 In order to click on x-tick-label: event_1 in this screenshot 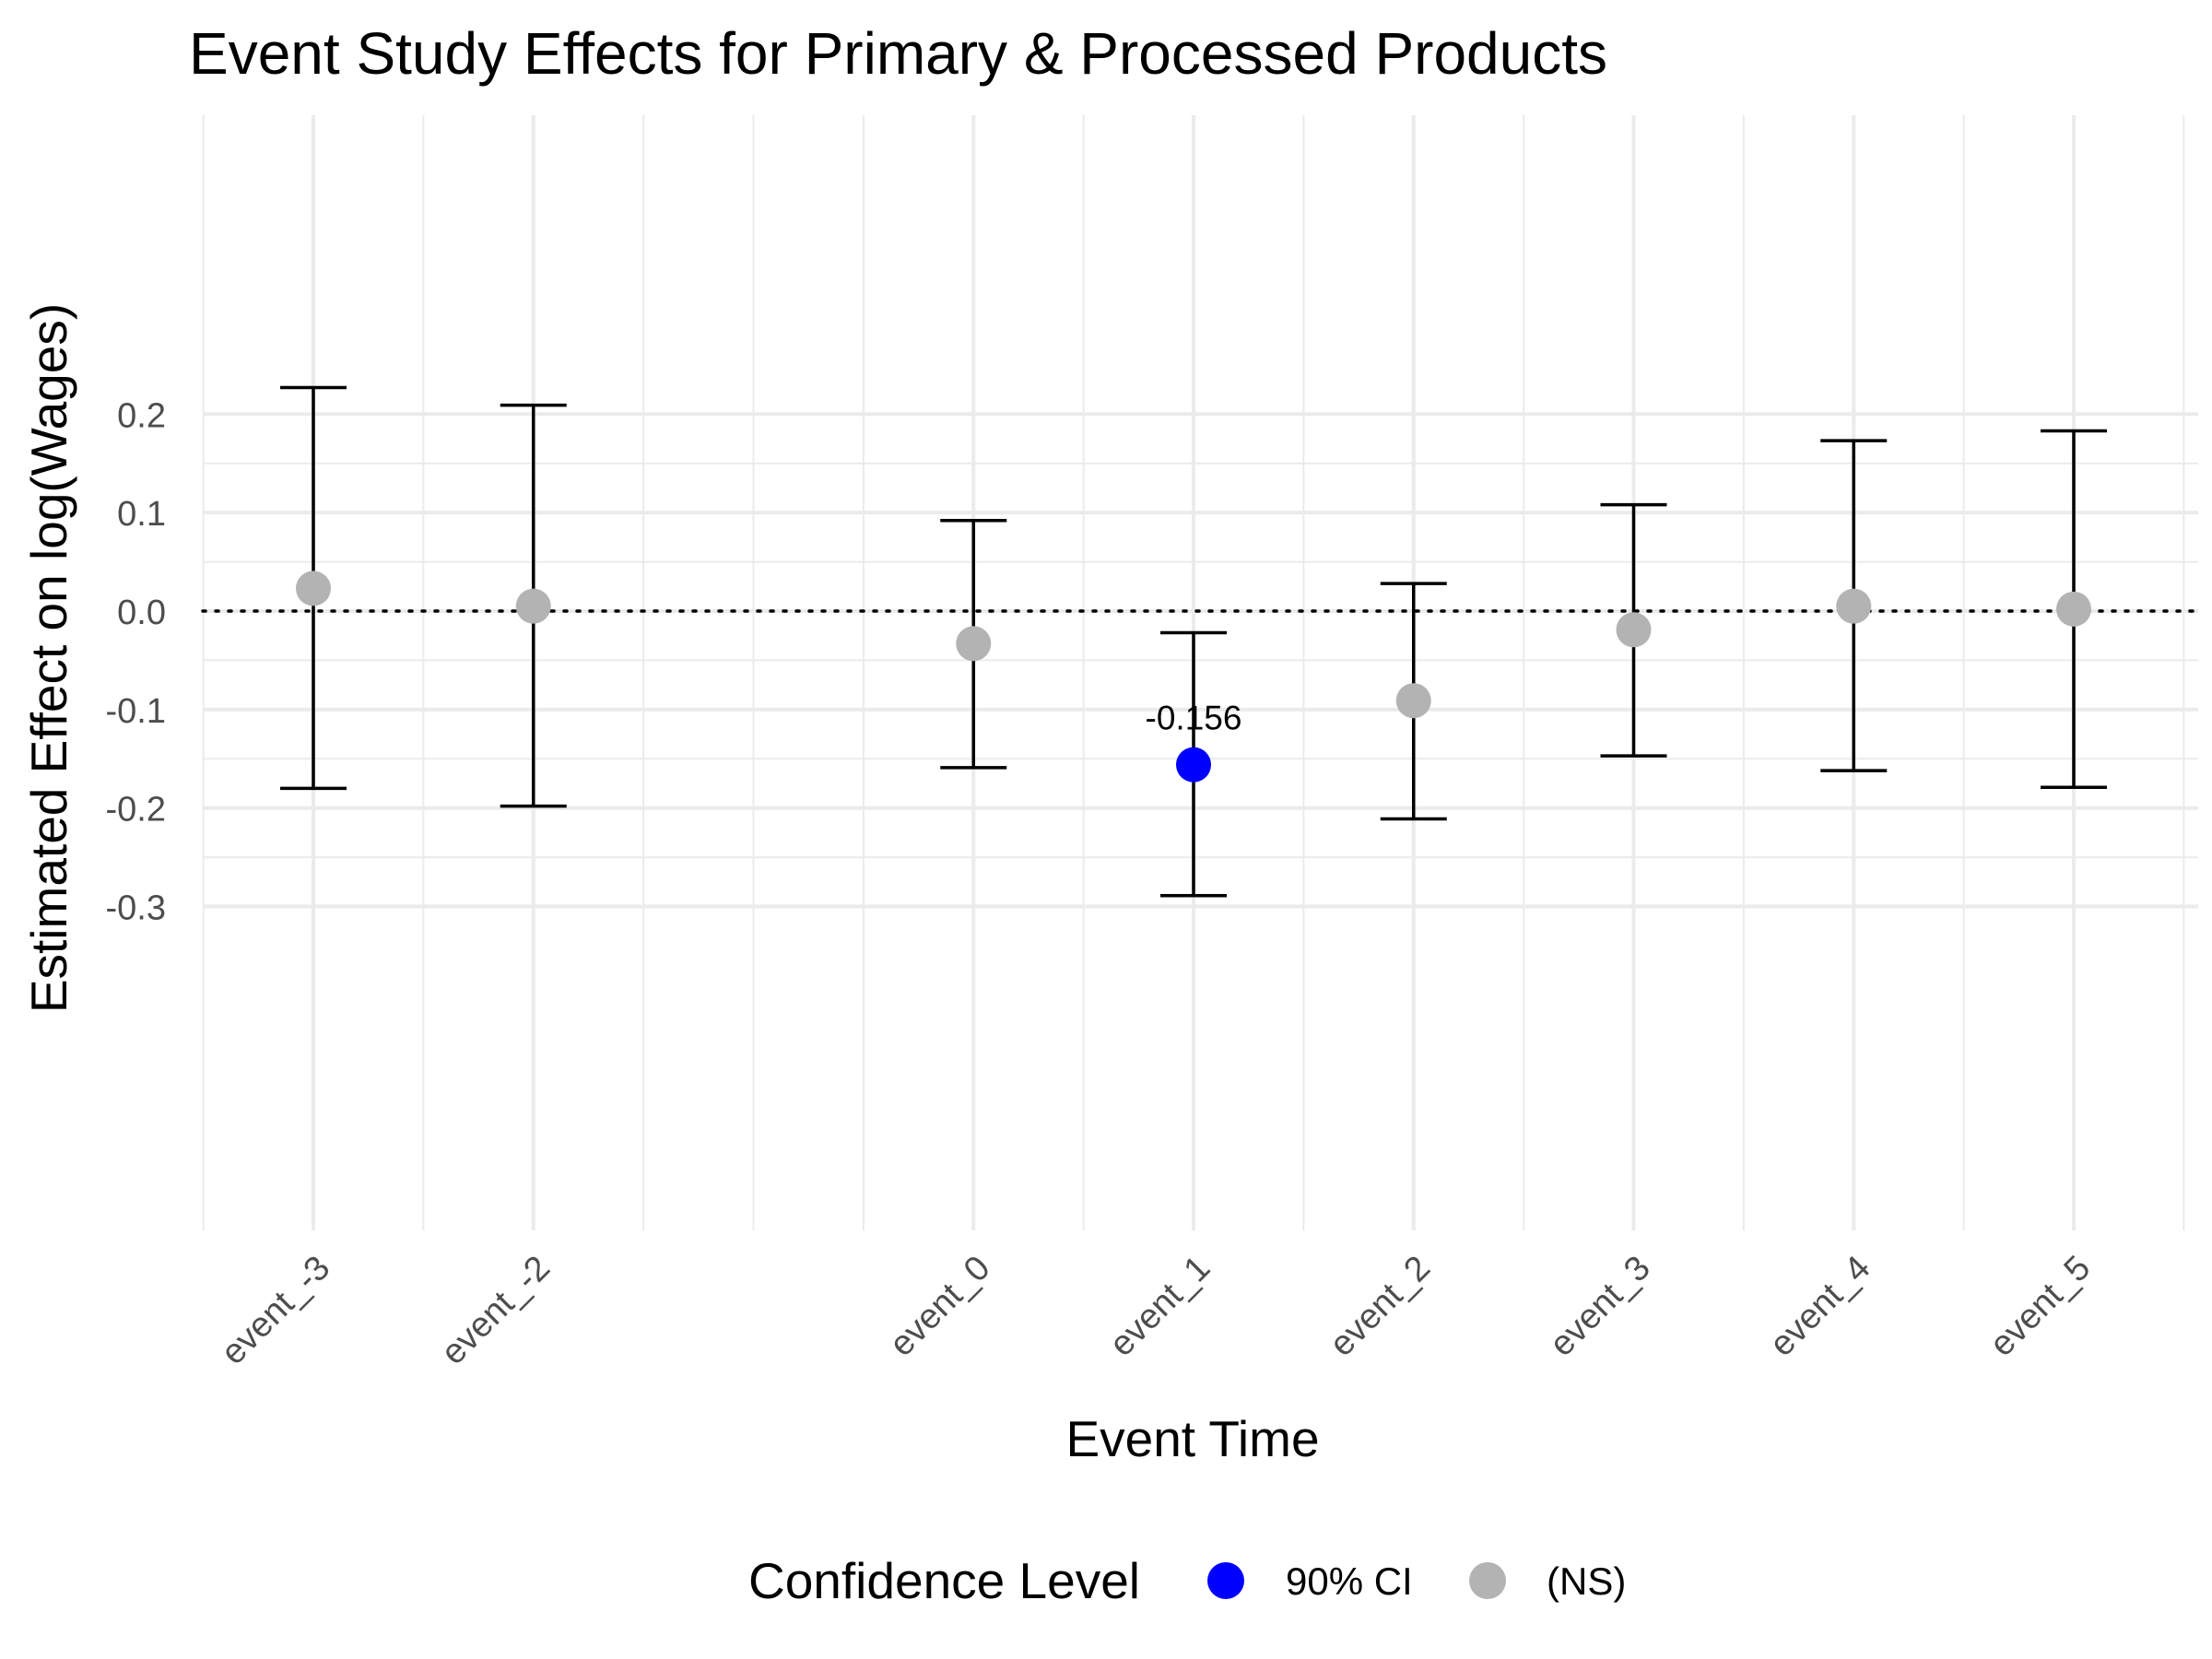, I will do `click(1160, 1306)`.